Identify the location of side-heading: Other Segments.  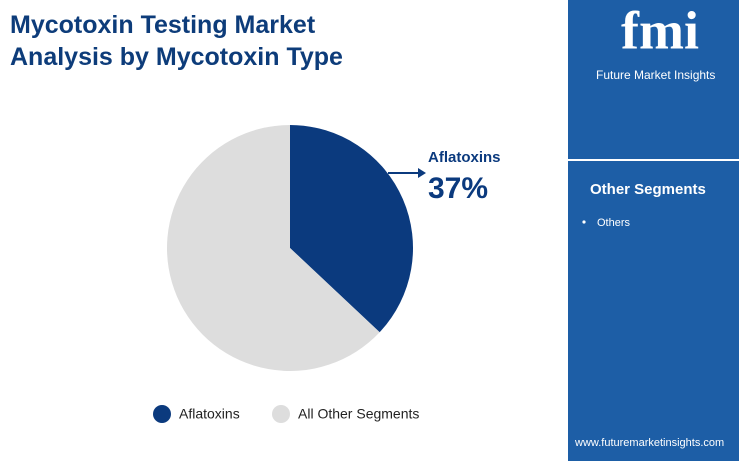
(648, 189).